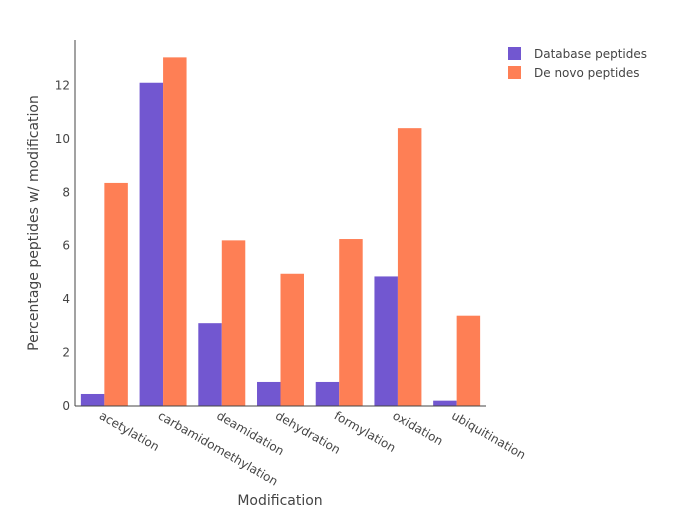  Describe the element at coordinates (445, 403) in the screenshot. I see `bar-database-ubiquitination` at that location.